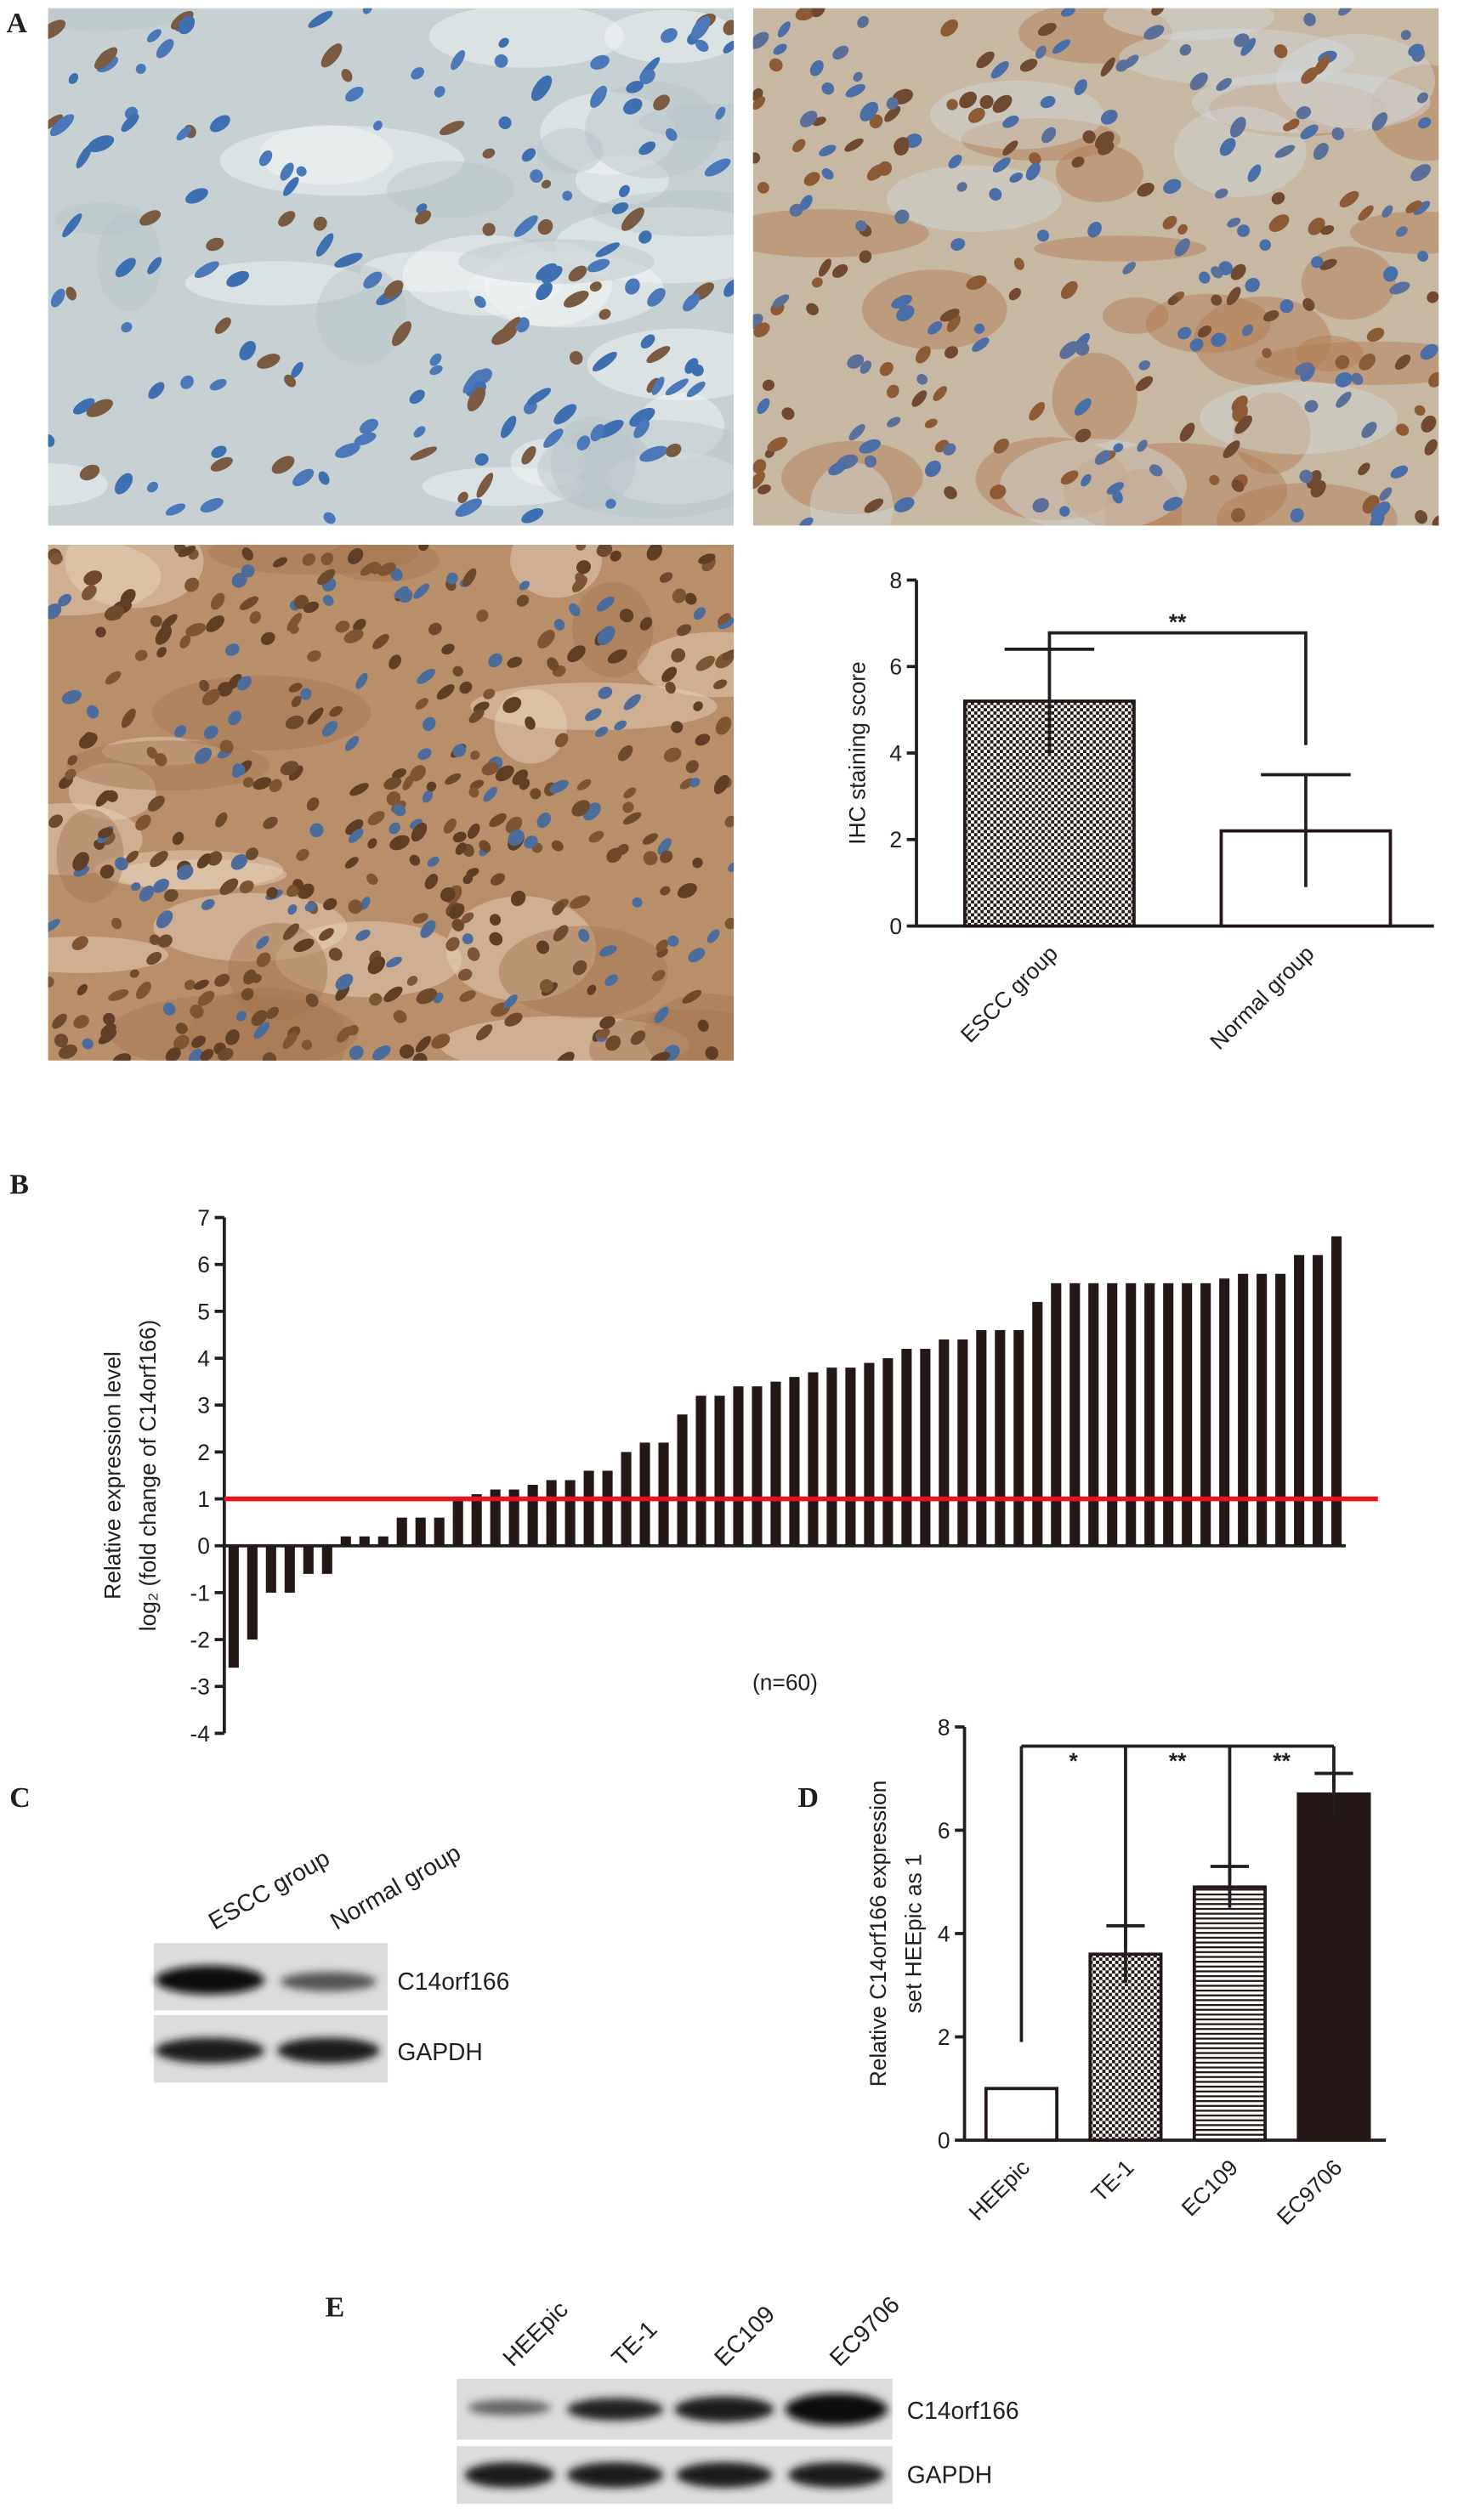 Image resolution: width=1458 pixels, height=2520 pixels. What do you see at coordinates (1177, 688) in the screenshot?
I see `significance-bracket` at bounding box center [1177, 688].